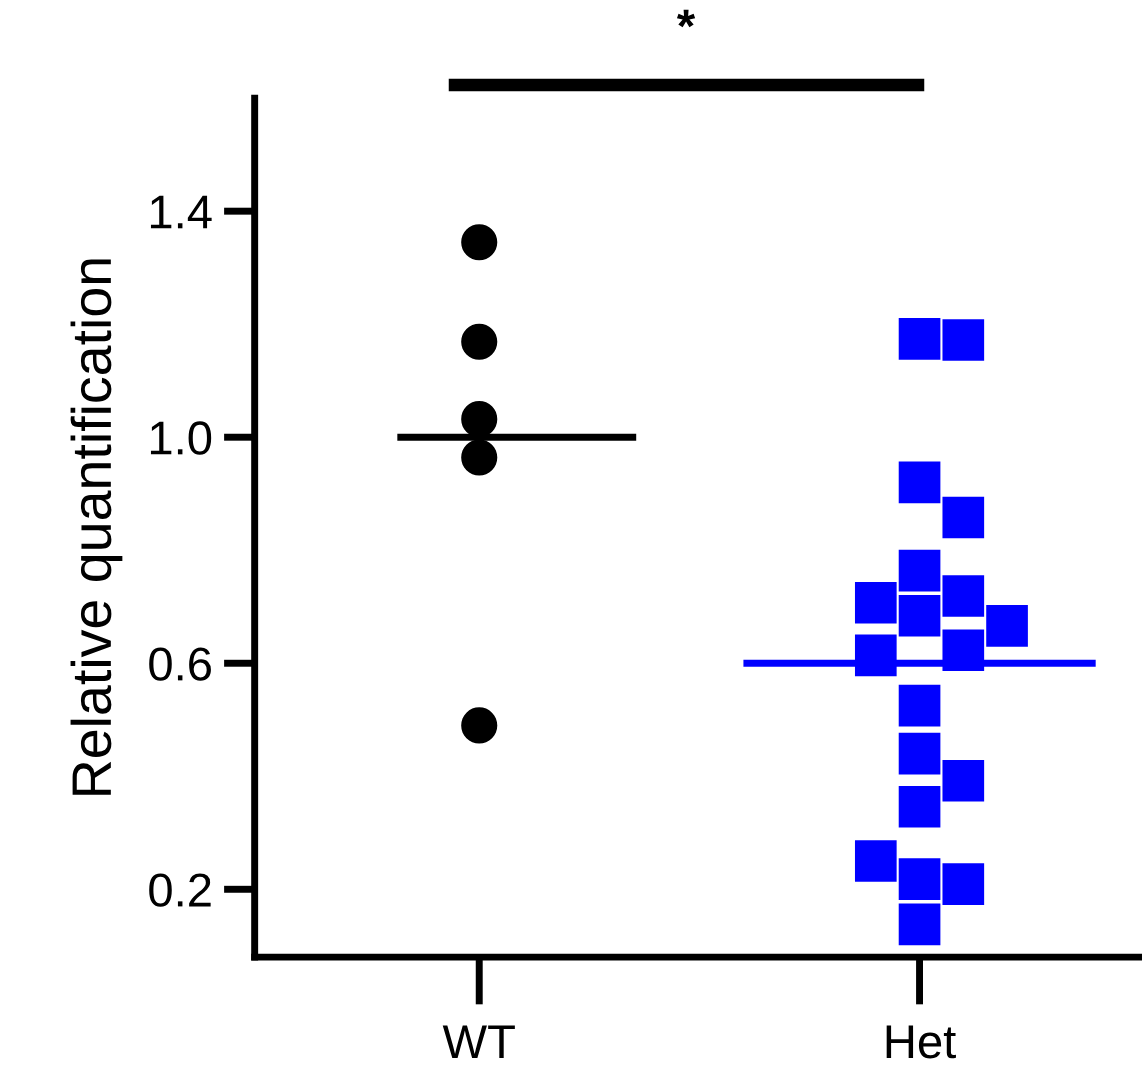  Describe the element at coordinates (180, 664) in the screenshot. I see `y-tick-label: 0.6` at that location.